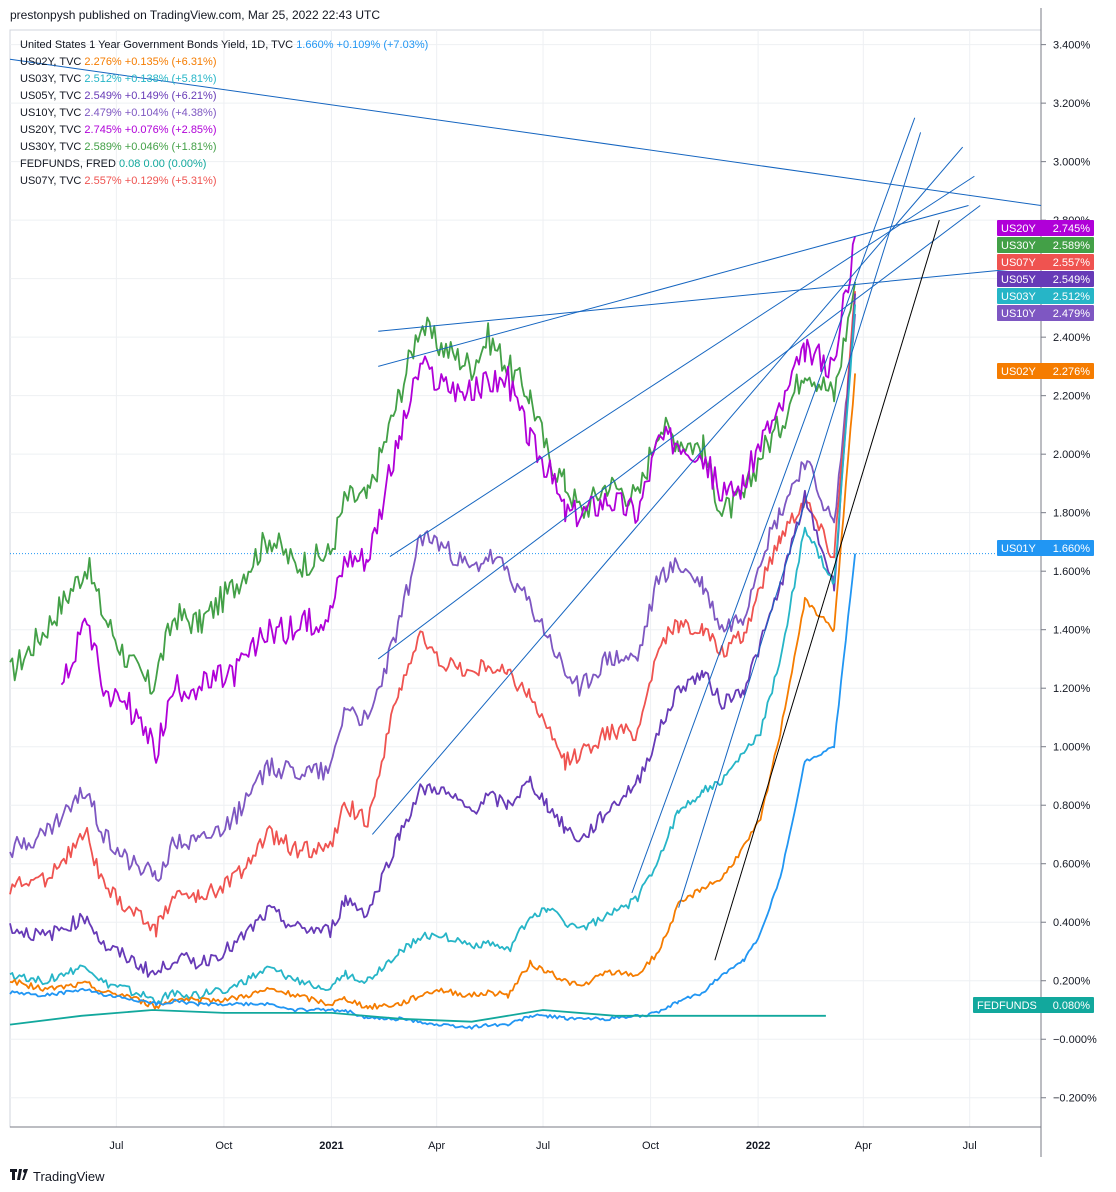 The image size is (1116, 1192). What do you see at coordinates (1072, 297) in the screenshot?
I see `price-tag-value: 2.512%` at bounding box center [1072, 297].